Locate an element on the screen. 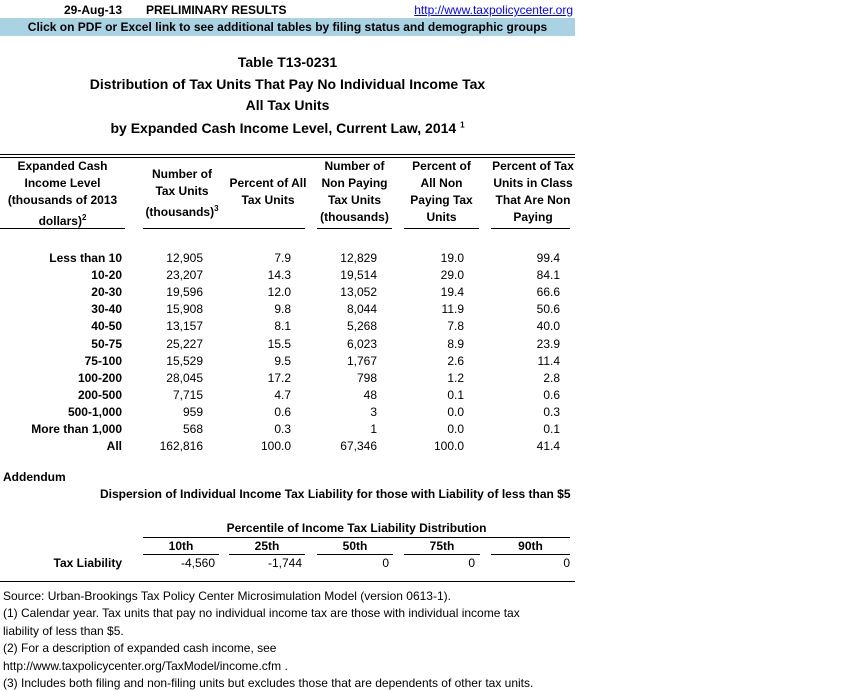 The image size is (864, 690). cell: 15.5 is located at coordinates (279, 343).